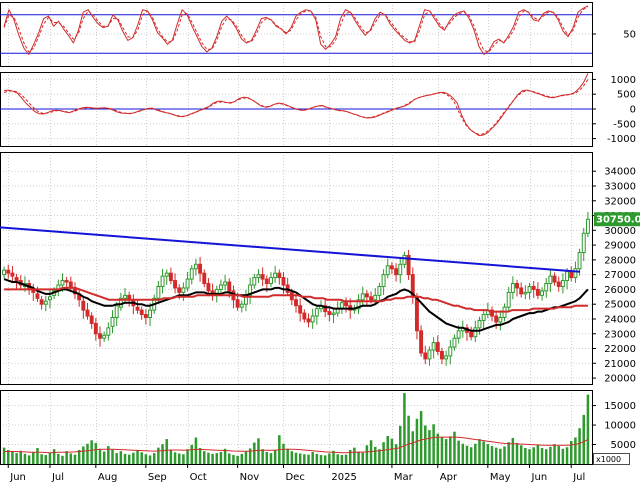 Image resolution: width=640 pixels, height=494 pixels. Describe the element at coordinates (620, 290) in the screenshot. I see `price-y-tick-label: 26000` at that location.